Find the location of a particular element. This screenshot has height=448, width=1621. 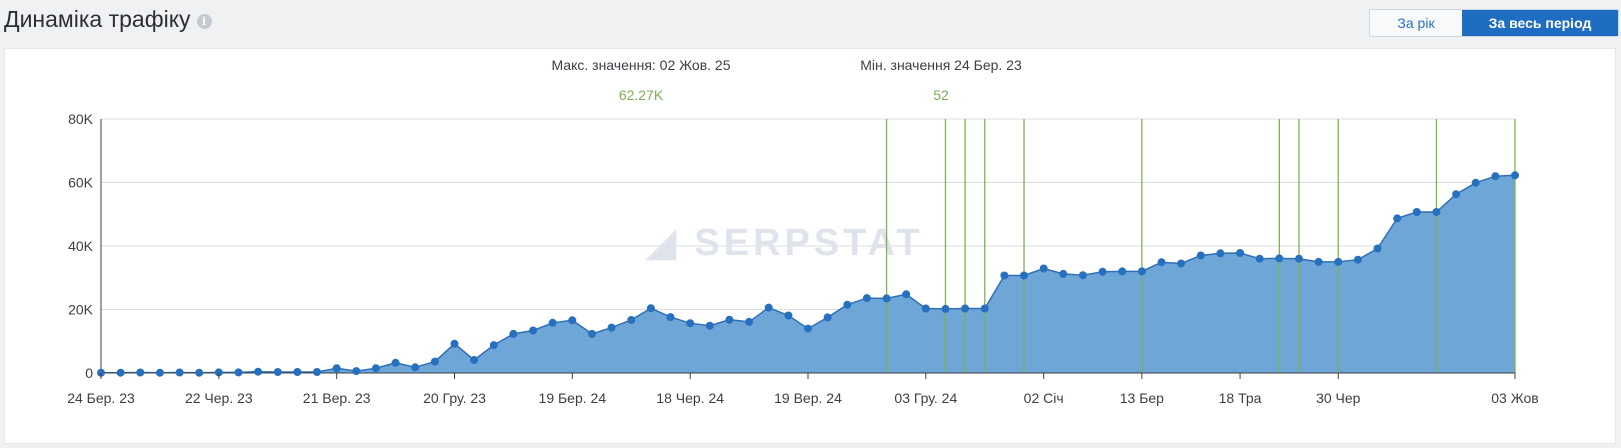

period-all-button: За весь період is located at coordinates (1540, 23).